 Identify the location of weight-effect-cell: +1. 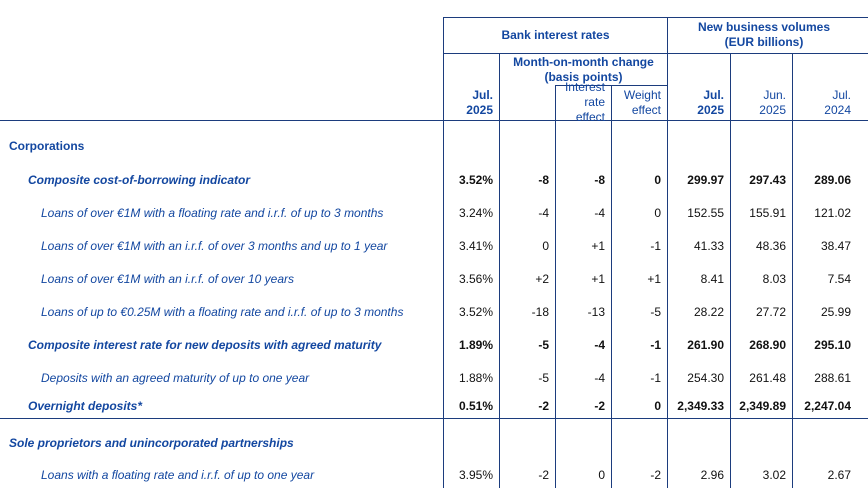
(654, 278).